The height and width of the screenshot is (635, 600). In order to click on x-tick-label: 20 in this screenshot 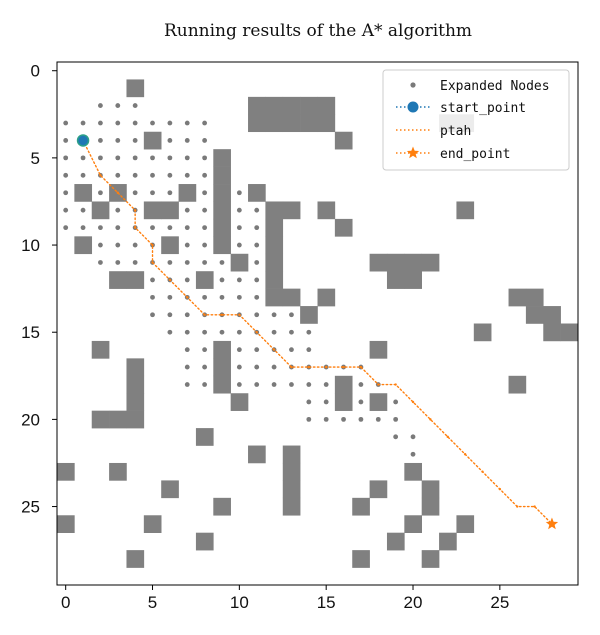, I will do `click(413, 602)`.